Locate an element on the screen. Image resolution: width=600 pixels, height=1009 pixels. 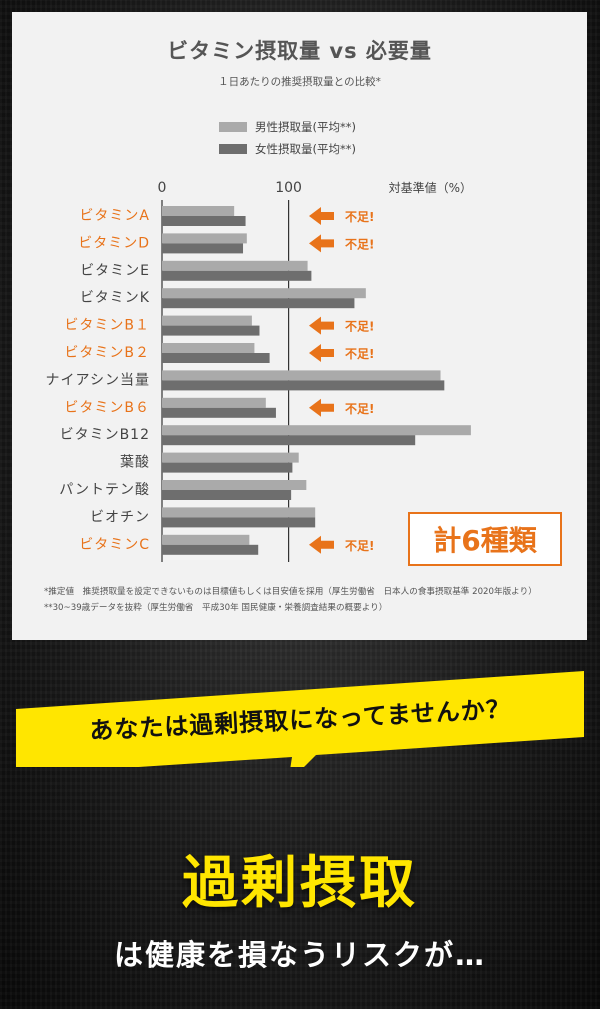
category-label: パントテン酸 is located at coordinates (104, 490).